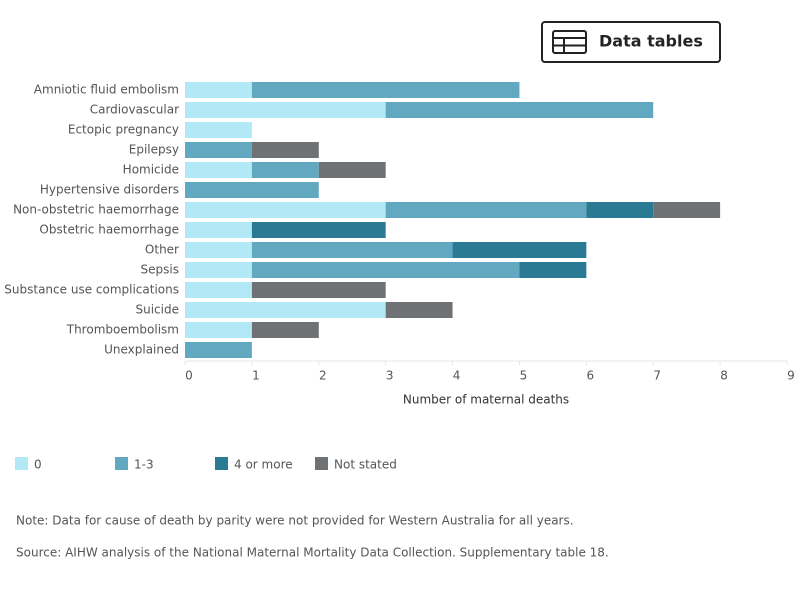 Image resolution: width=800 pixels, height=600 pixels. I want to click on y-tick-label: Epilepsy, so click(154, 150).